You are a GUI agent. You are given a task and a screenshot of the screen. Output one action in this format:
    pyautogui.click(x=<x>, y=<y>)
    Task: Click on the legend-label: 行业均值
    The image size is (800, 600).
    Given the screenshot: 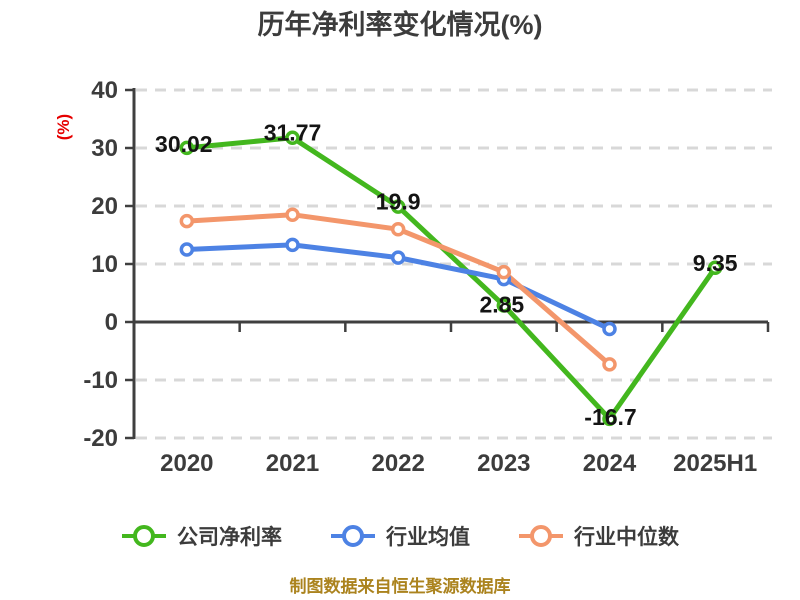 What is the action you would take?
    pyautogui.click(x=428, y=537)
    